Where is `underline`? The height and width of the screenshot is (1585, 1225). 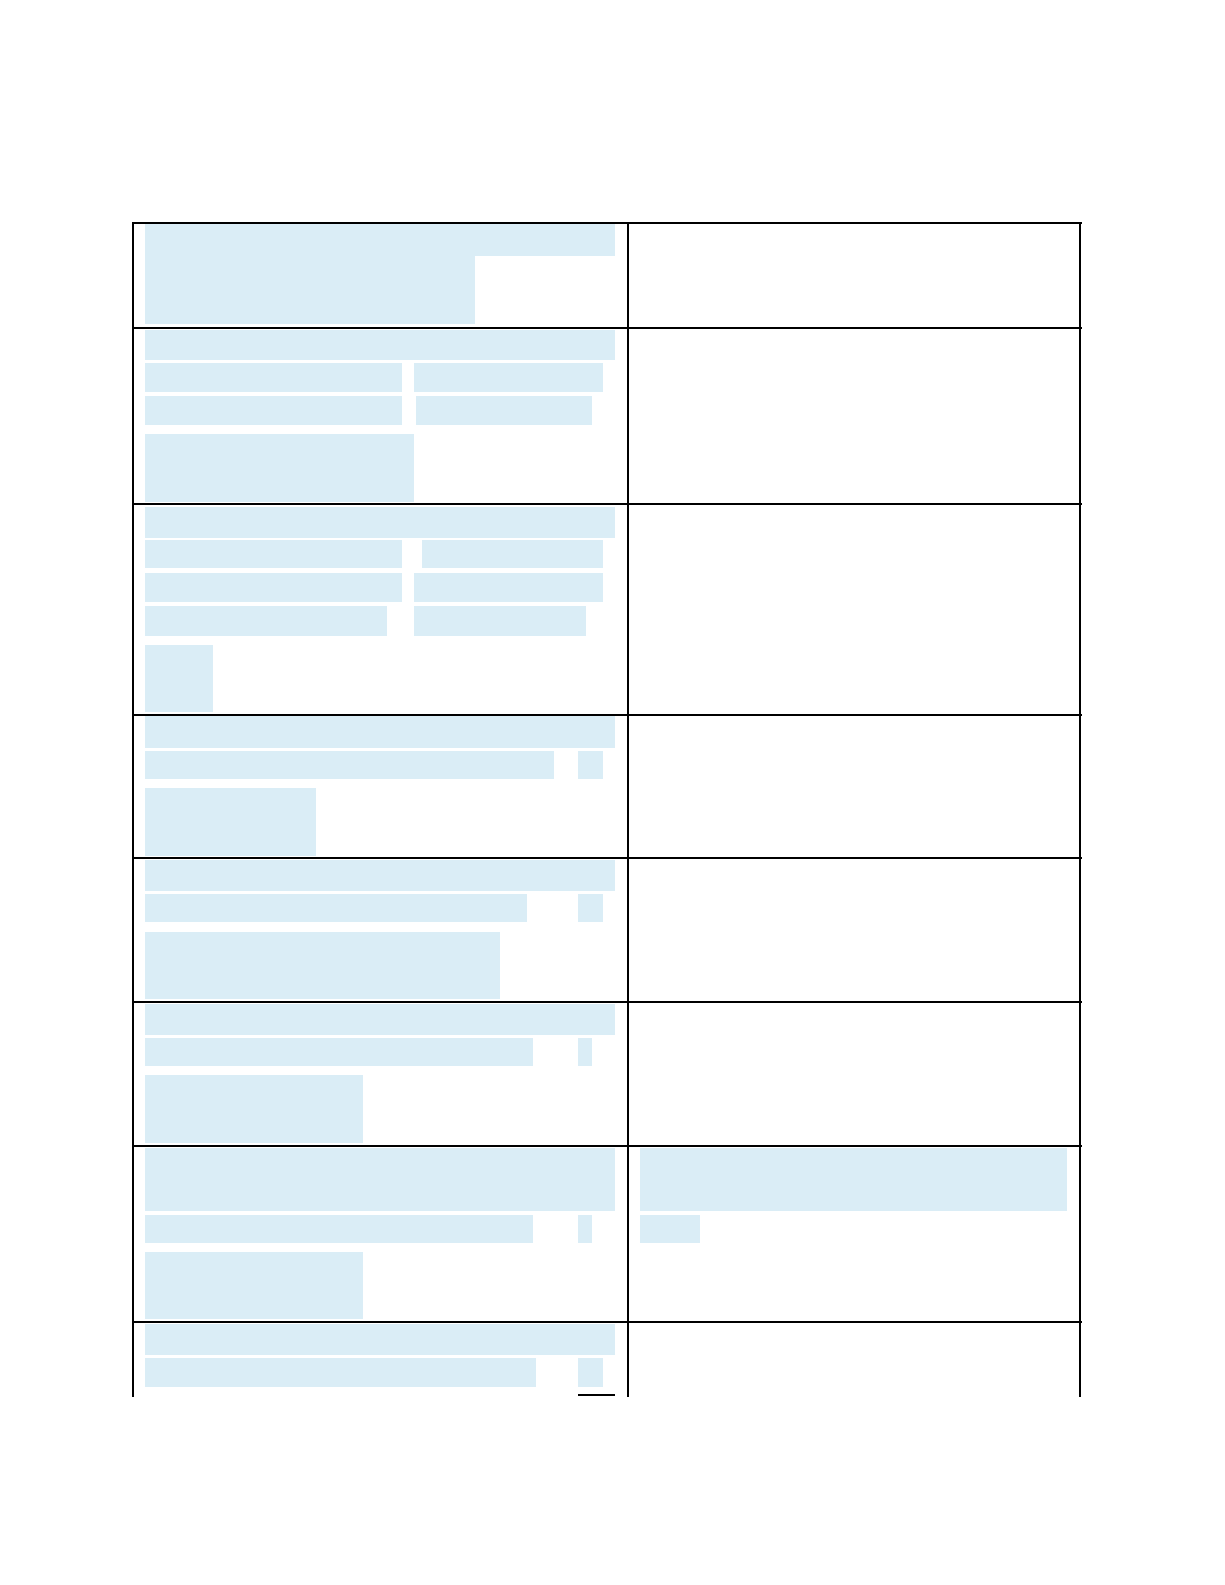
underline is located at coordinates (596, 1395).